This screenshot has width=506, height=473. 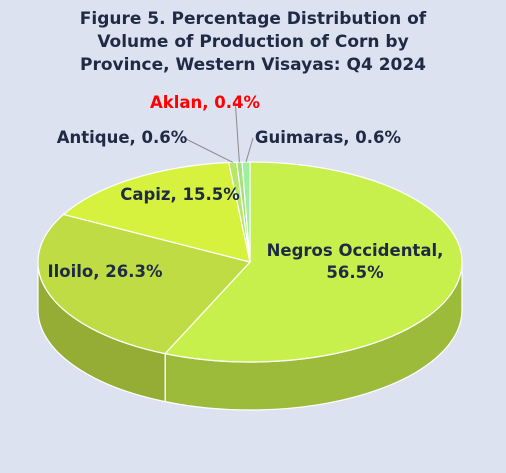 What do you see at coordinates (328, 137) in the screenshot?
I see `data-label: Guimaras, 0.6%` at bounding box center [328, 137].